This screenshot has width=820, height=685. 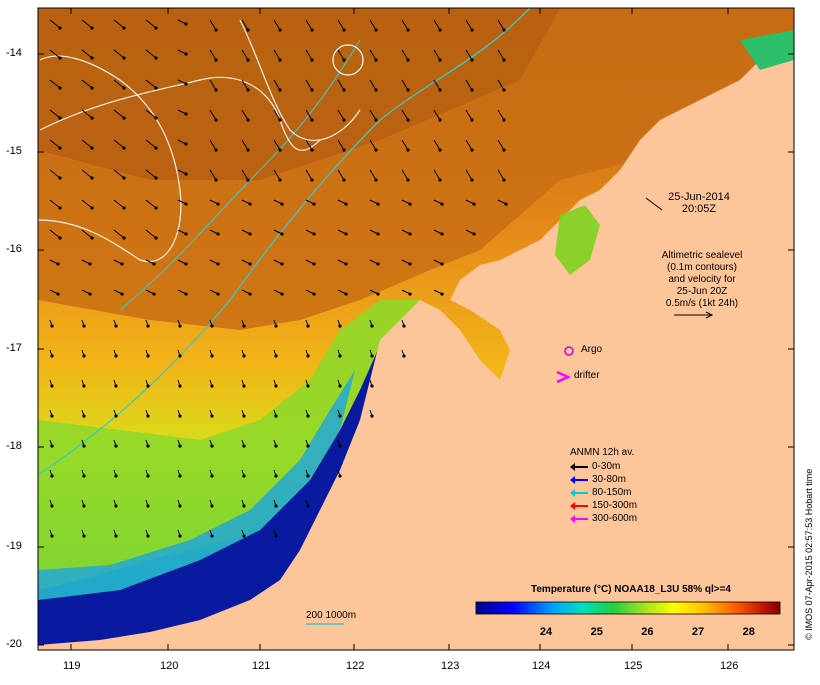 What do you see at coordinates (699, 197) in the screenshot?
I see `timestamp-date: 25-Jun-2014` at bounding box center [699, 197].